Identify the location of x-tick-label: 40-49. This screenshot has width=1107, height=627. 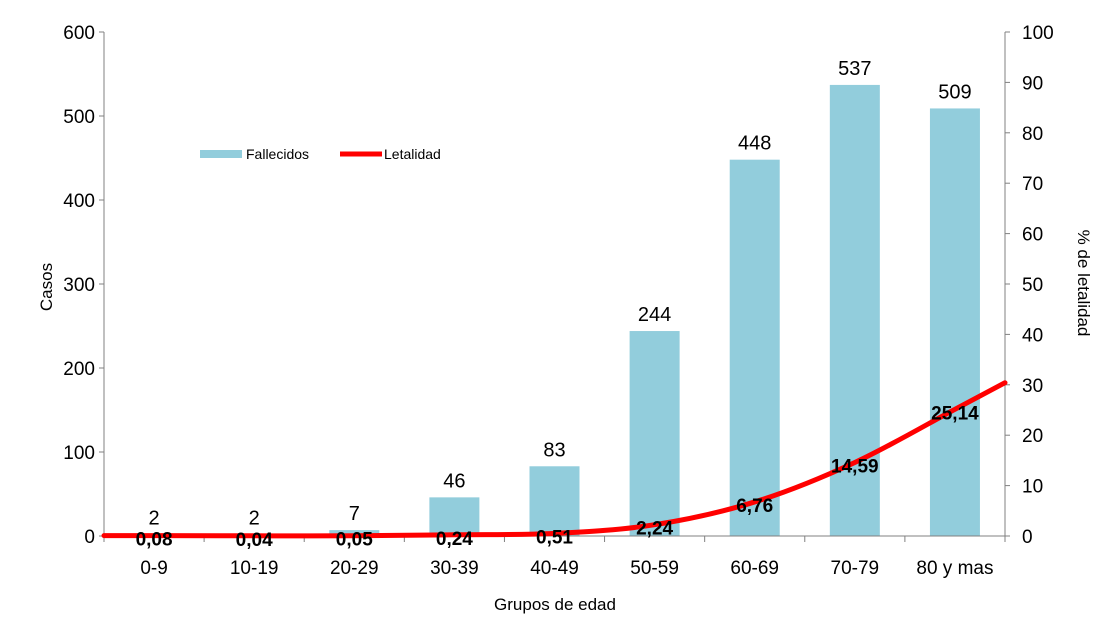
(554, 568).